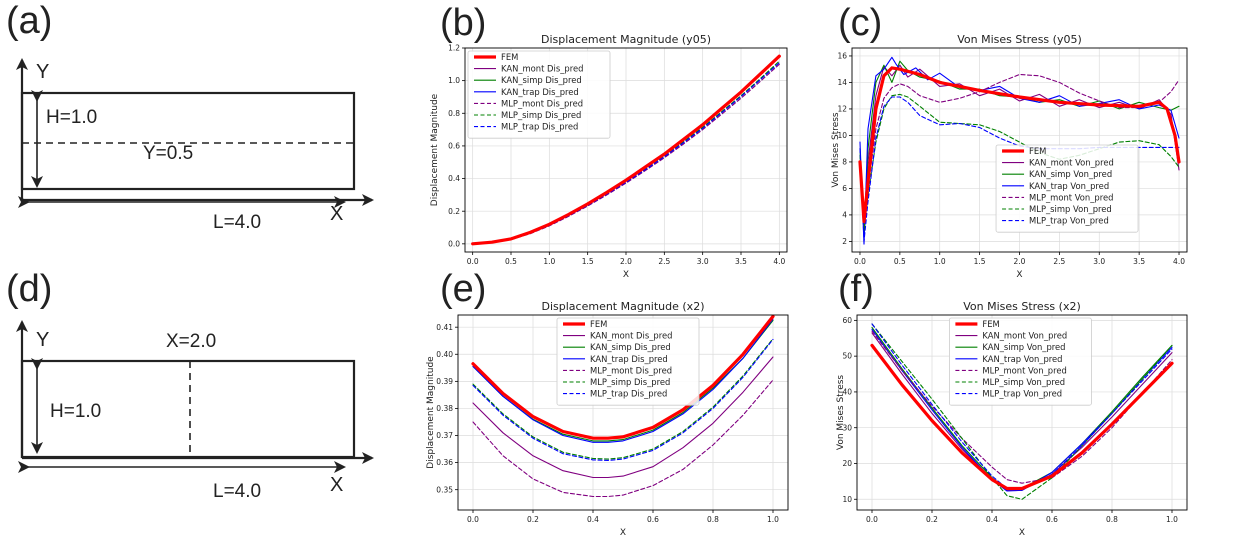 Image resolution: width=1240 pixels, height=551 pixels. I want to click on series-line-kan-mont-dis-pred, so click(623, 417).